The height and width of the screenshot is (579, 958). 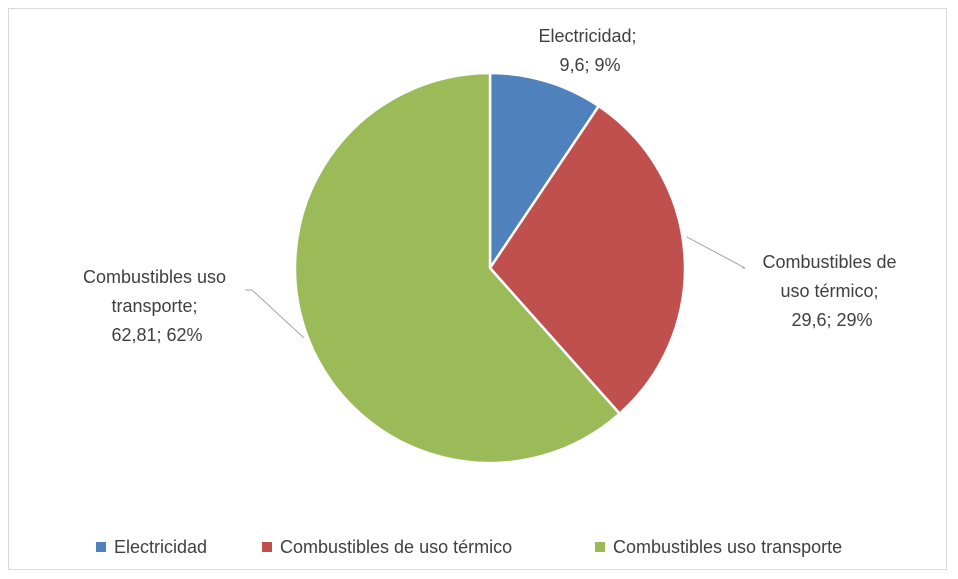 What do you see at coordinates (154, 306) in the screenshot?
I see `data-label-line: transporte;` at bounding box center [154, 306].